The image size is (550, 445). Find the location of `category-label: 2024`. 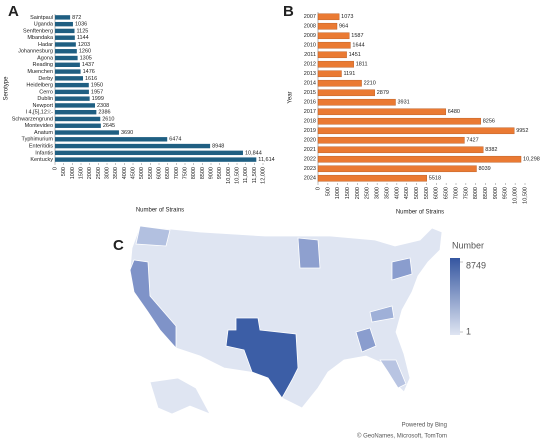

category-label: 2024 is located at coordinates (310, 179).